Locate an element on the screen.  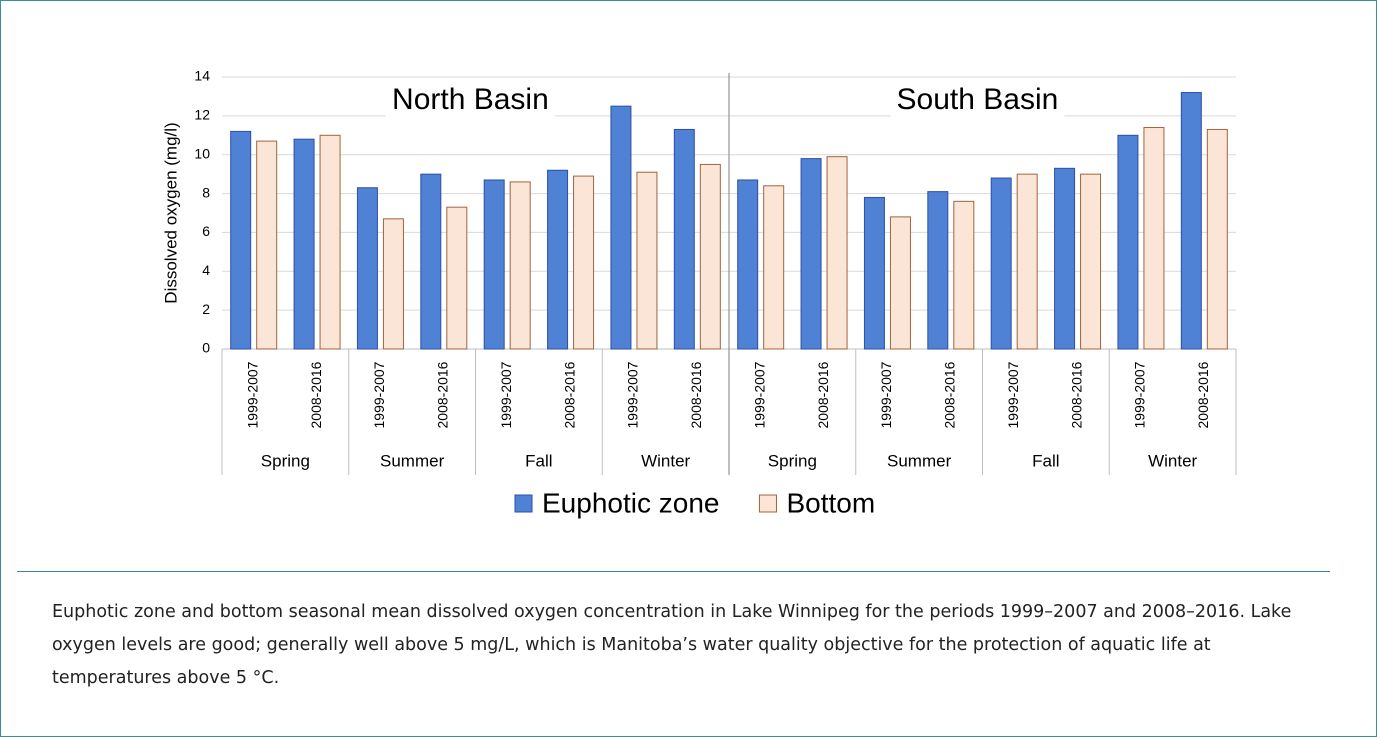
y-tick-label: 14 is located at coordinates (202, 76).